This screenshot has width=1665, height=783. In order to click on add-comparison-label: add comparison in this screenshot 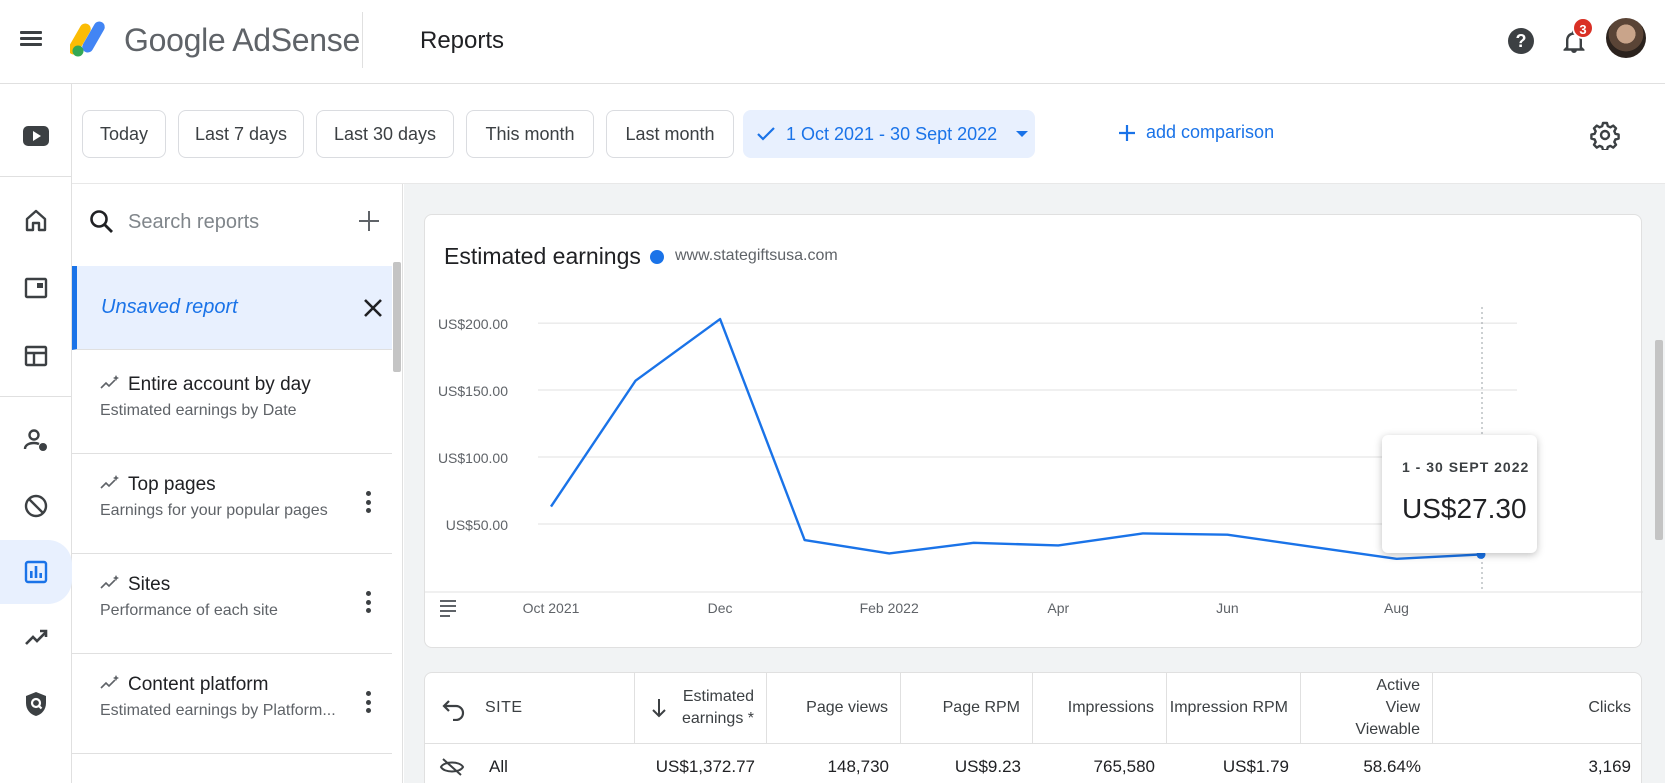, I will do `click(1210, 132)`.